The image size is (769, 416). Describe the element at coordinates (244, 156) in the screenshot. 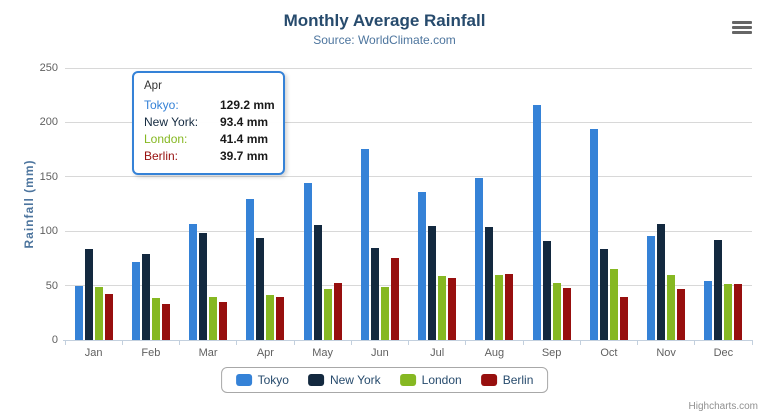

I see `tooltip-series-value: 39.7 mm` at that location.